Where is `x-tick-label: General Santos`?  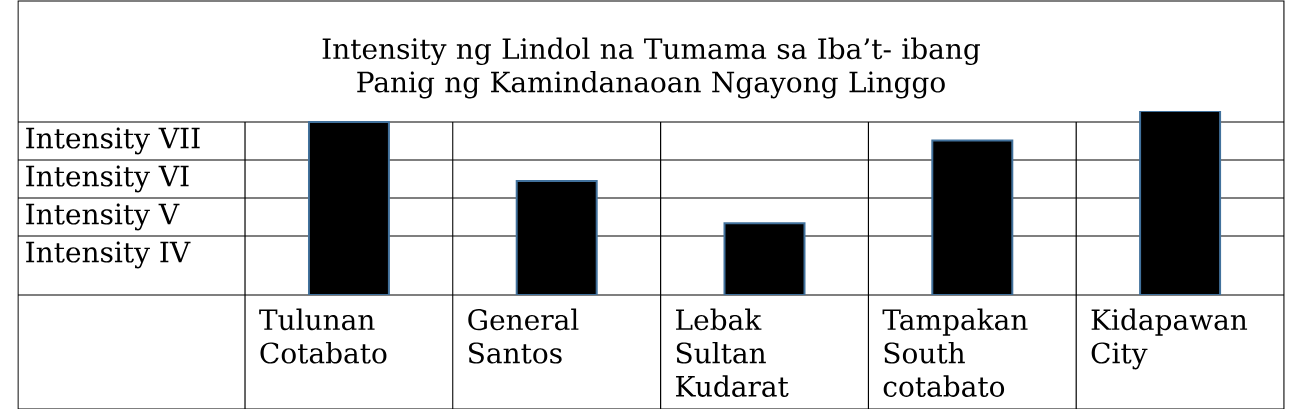
x-tick-label: General Santos is located at coordinates (523, 336).